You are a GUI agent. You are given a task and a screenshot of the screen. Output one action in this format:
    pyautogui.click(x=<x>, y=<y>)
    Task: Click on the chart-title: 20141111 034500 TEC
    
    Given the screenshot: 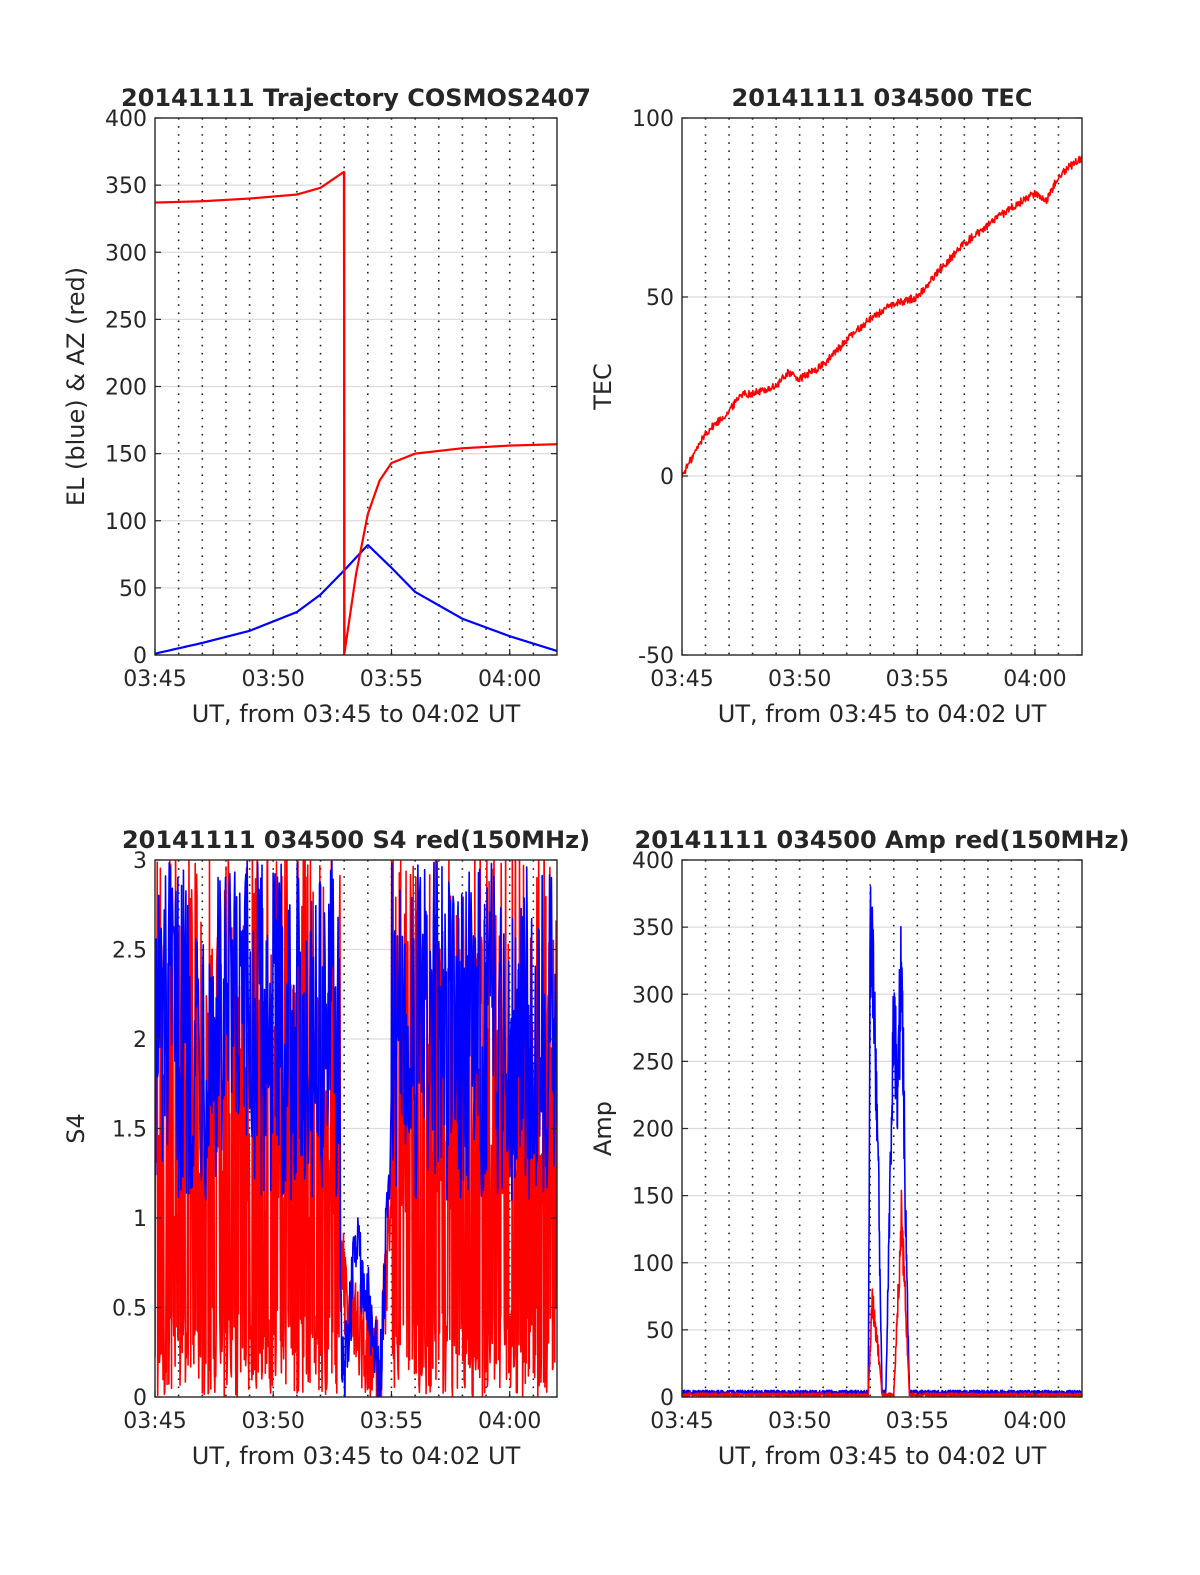 What is the action you would take?
    pyautogui.click(x=882, y=98)
    